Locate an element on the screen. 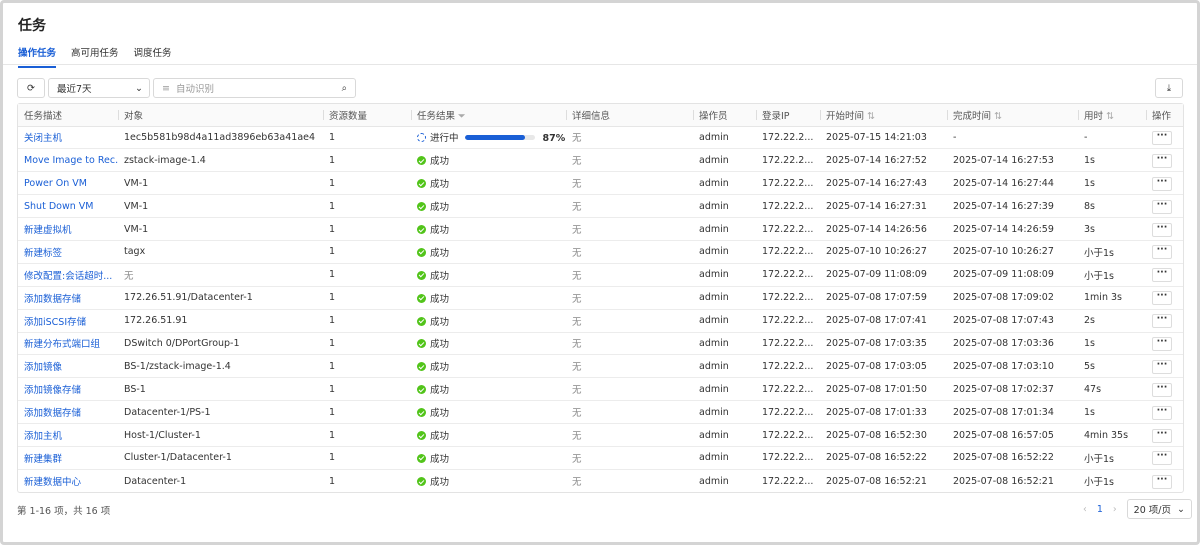  cell-object: Datacenter-1 is located at coordinates (220, 480).